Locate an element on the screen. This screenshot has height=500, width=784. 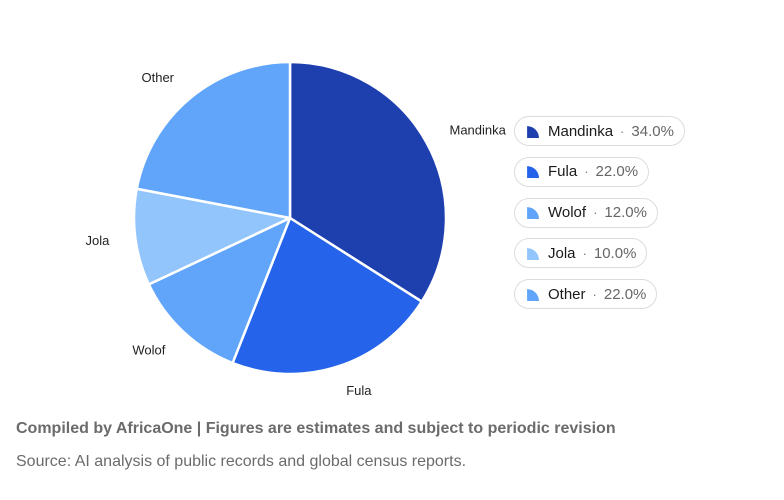
pie-label-fula: Fula is located at coordinates (359, 390).